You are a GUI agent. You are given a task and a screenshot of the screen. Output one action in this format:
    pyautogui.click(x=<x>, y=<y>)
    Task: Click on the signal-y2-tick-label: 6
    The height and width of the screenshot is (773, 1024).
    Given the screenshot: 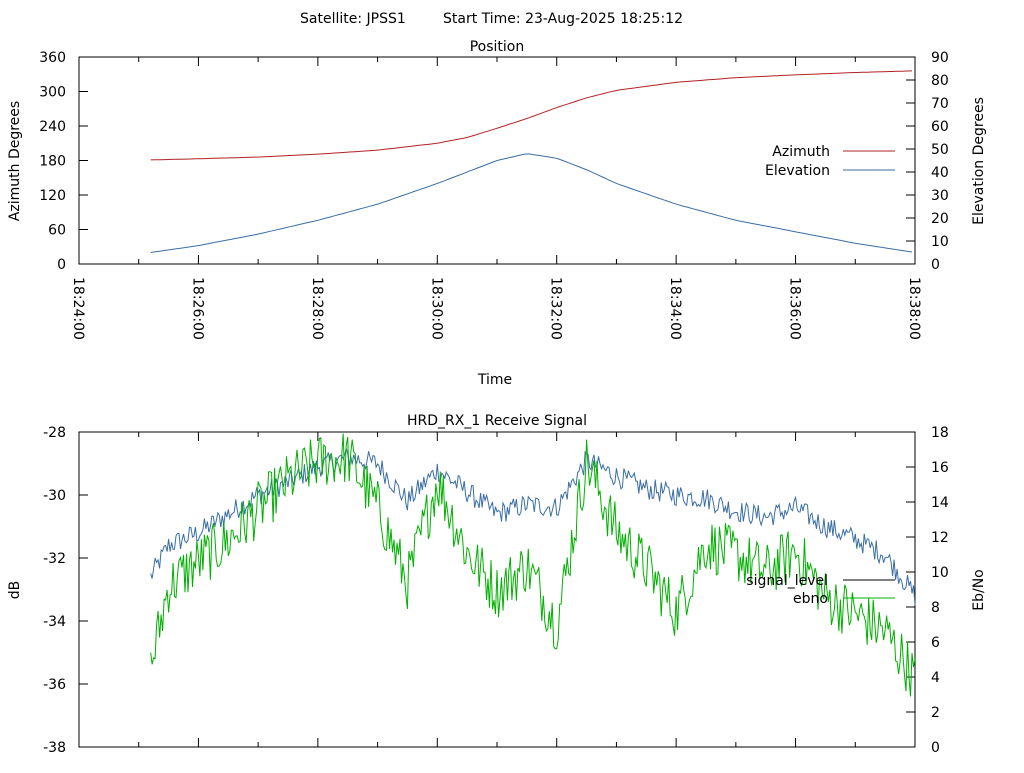 What is the action you would take?
    pyautogui.click(x=935, y=643)
    